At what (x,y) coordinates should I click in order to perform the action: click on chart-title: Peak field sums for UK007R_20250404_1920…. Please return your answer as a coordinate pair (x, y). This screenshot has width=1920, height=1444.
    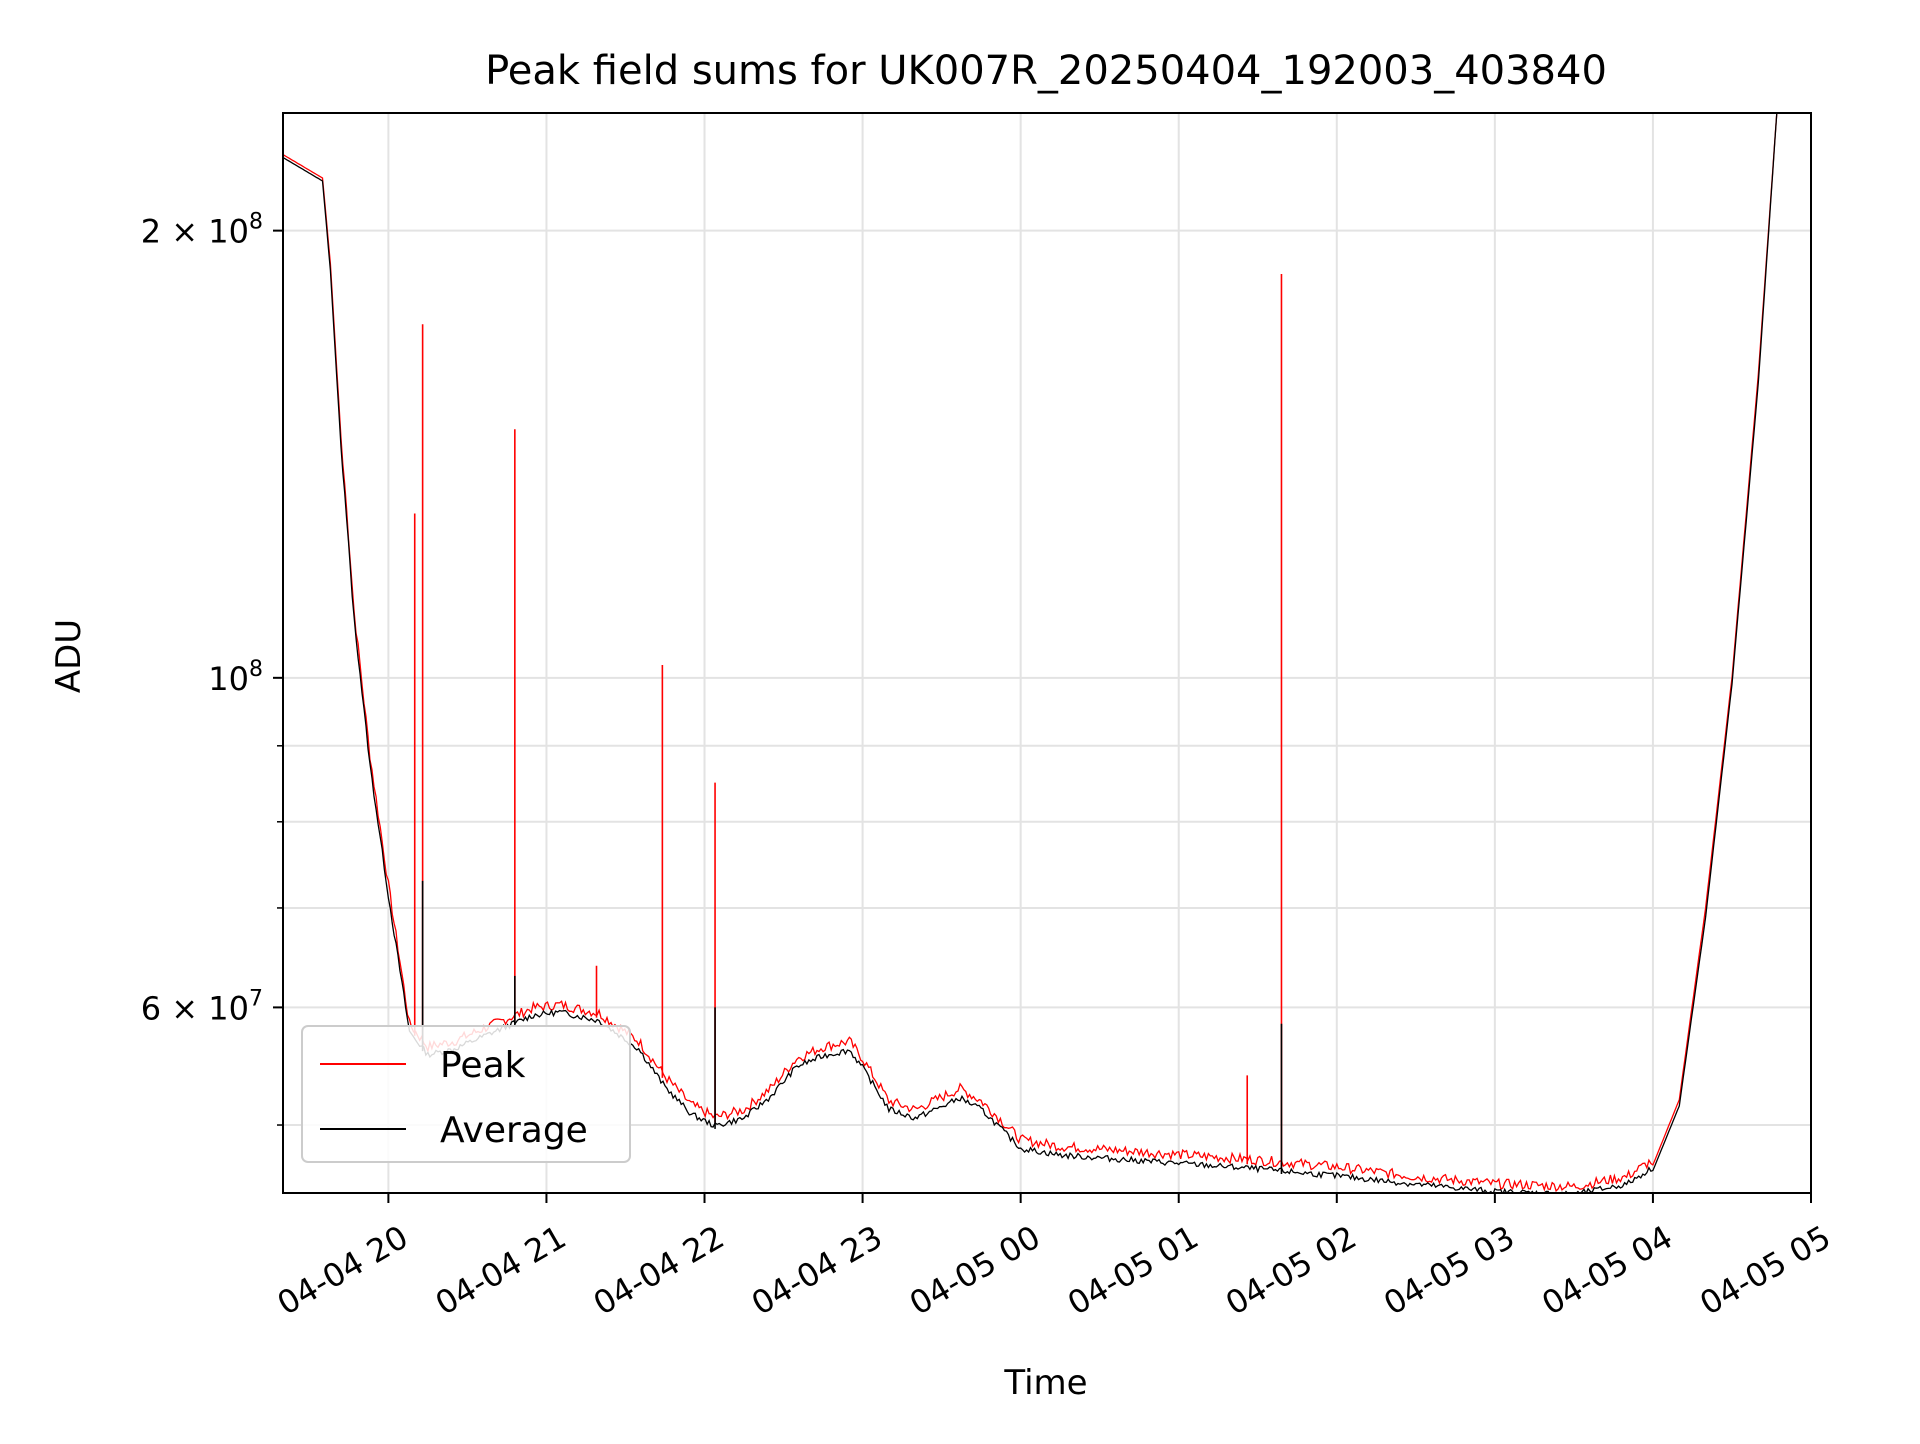
    Looking at the image, I should click on (1046, 71).